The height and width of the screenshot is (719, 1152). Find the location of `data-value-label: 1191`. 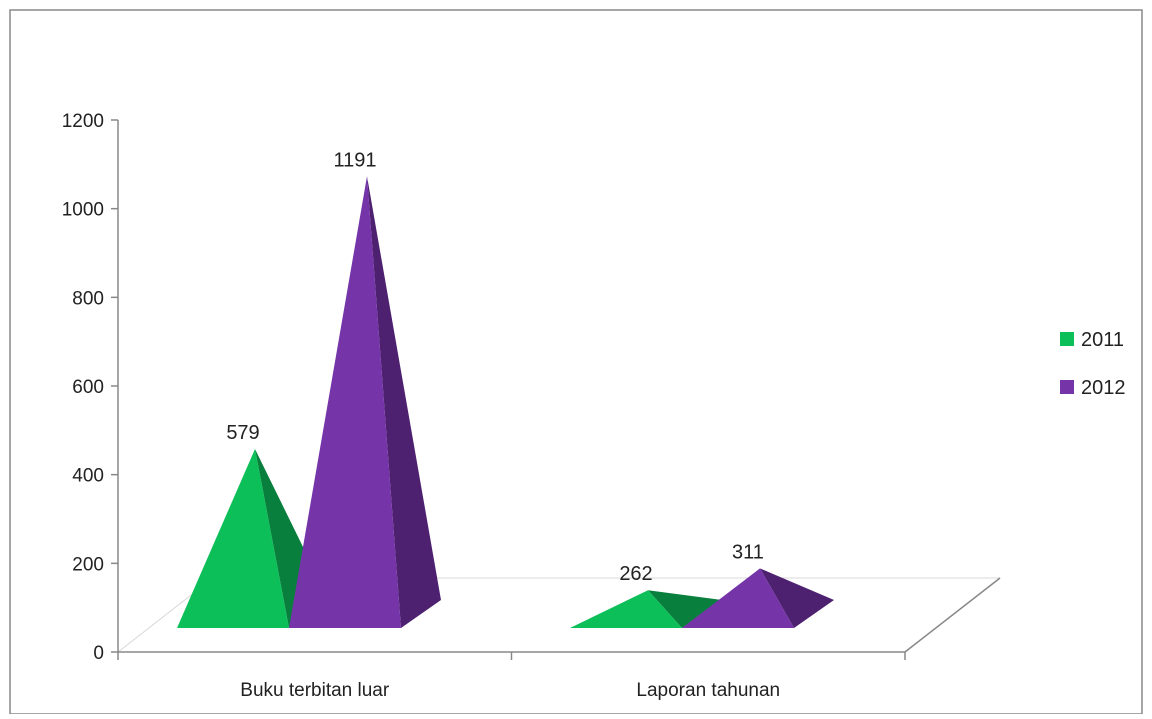

data-value-label: 1191 is located at coordinates (354, 160).